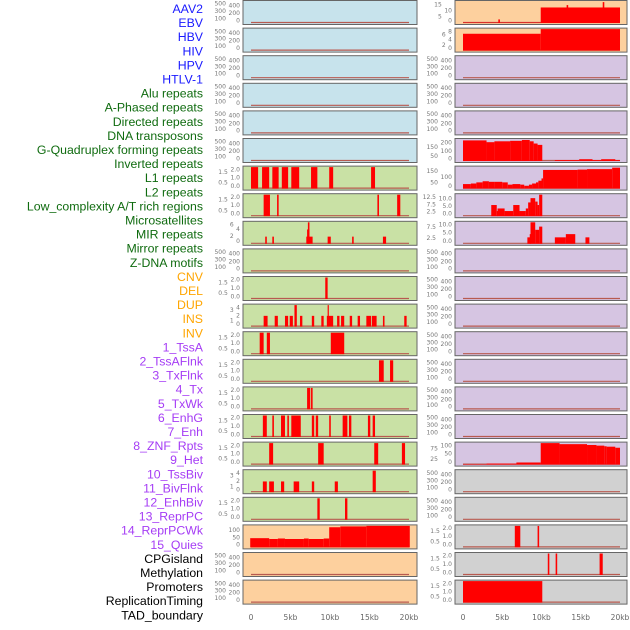  Describe the element at coordinates (190, 23) in the screenshot. I see `track-label: EBV` at that location.